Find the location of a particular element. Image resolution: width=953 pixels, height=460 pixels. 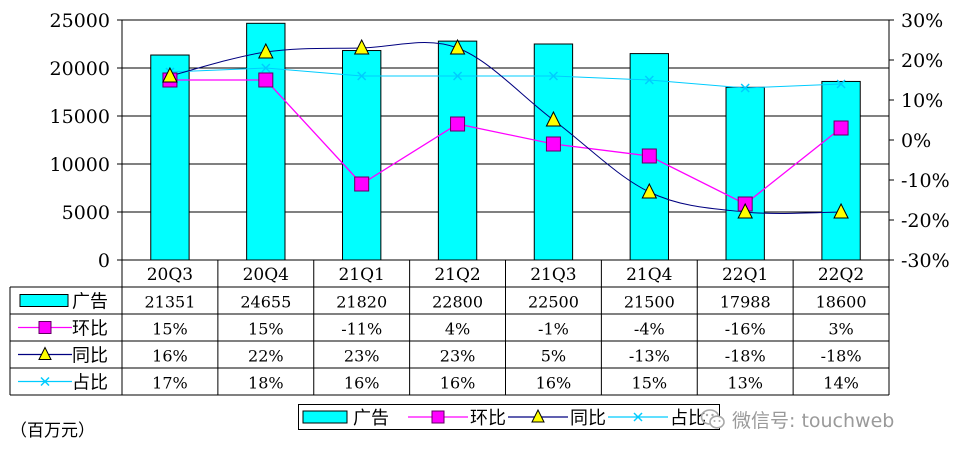

data-label: 3% is located at coordinates (840, 329).